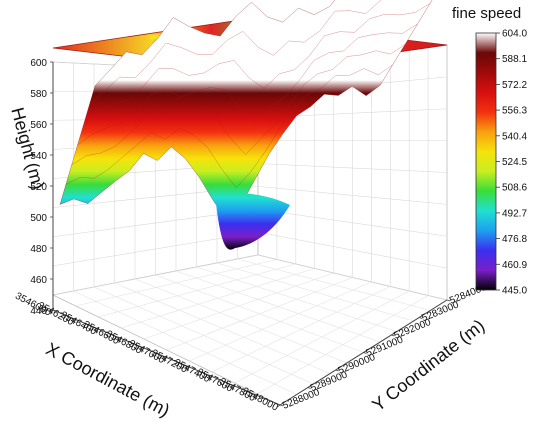 The height and width of the screenshot is (421, 537). Describe the element at coordinates (514, 239) in the screenshot. I see `colorbar-tick-label: 476.8` at that location.